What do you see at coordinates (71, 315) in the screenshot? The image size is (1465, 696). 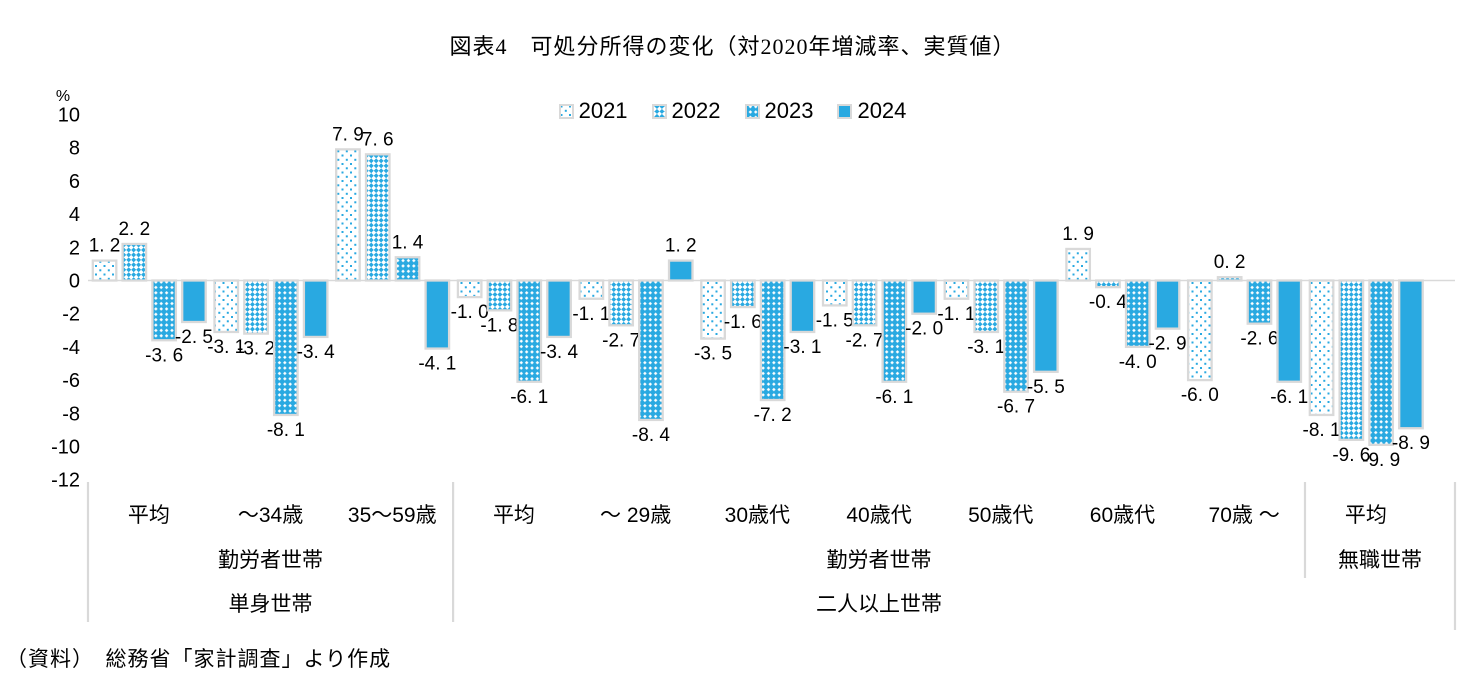 I see `y-tick-label: -2` at bounding box center [71, 315].